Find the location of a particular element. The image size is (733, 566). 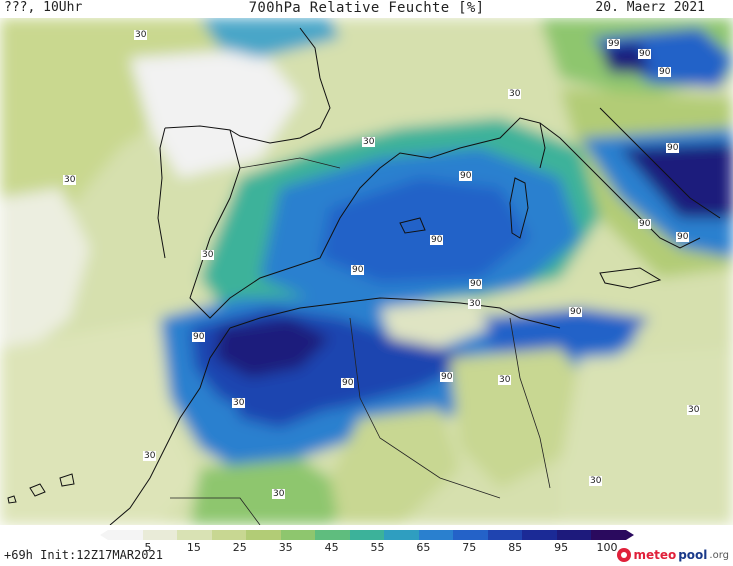

colorbar-tick-label: 55 is located at coordinates (377, 547).